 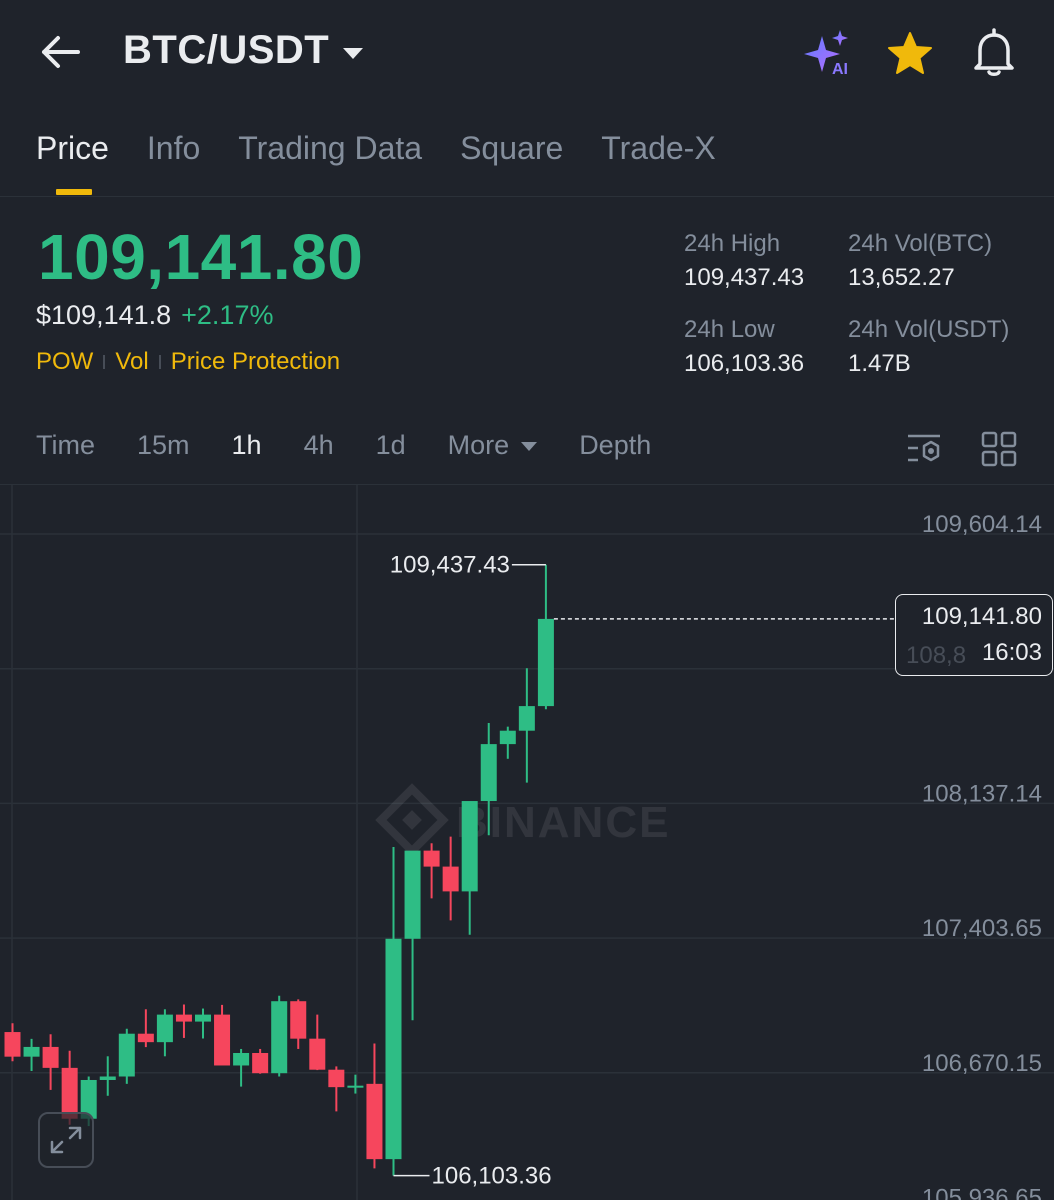 I want to click on ai-sparkle-icon: AI, so click(x=828, y=53).